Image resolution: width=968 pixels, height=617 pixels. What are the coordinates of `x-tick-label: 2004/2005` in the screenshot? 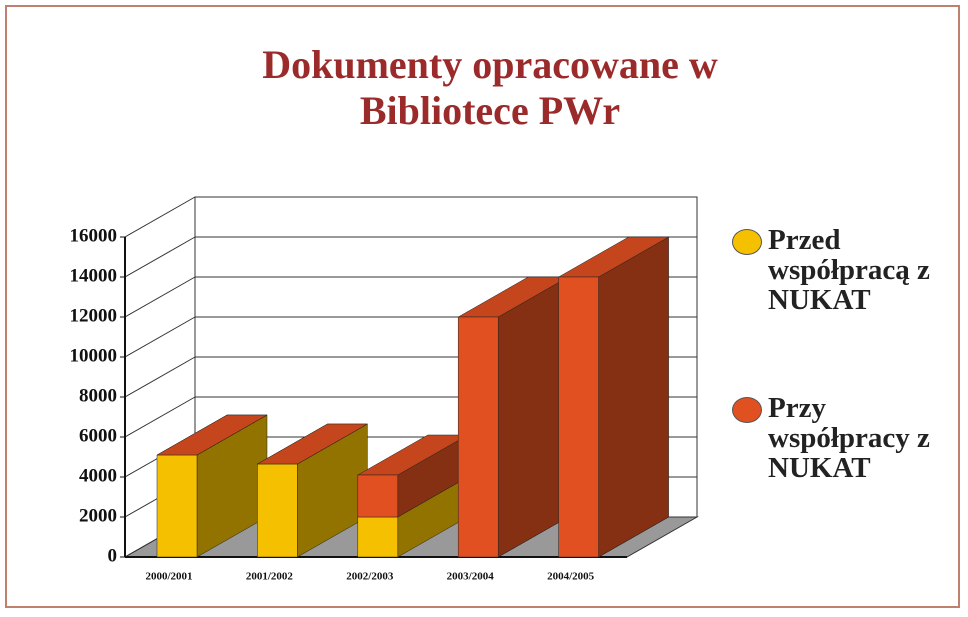 It's located at (571, 577).